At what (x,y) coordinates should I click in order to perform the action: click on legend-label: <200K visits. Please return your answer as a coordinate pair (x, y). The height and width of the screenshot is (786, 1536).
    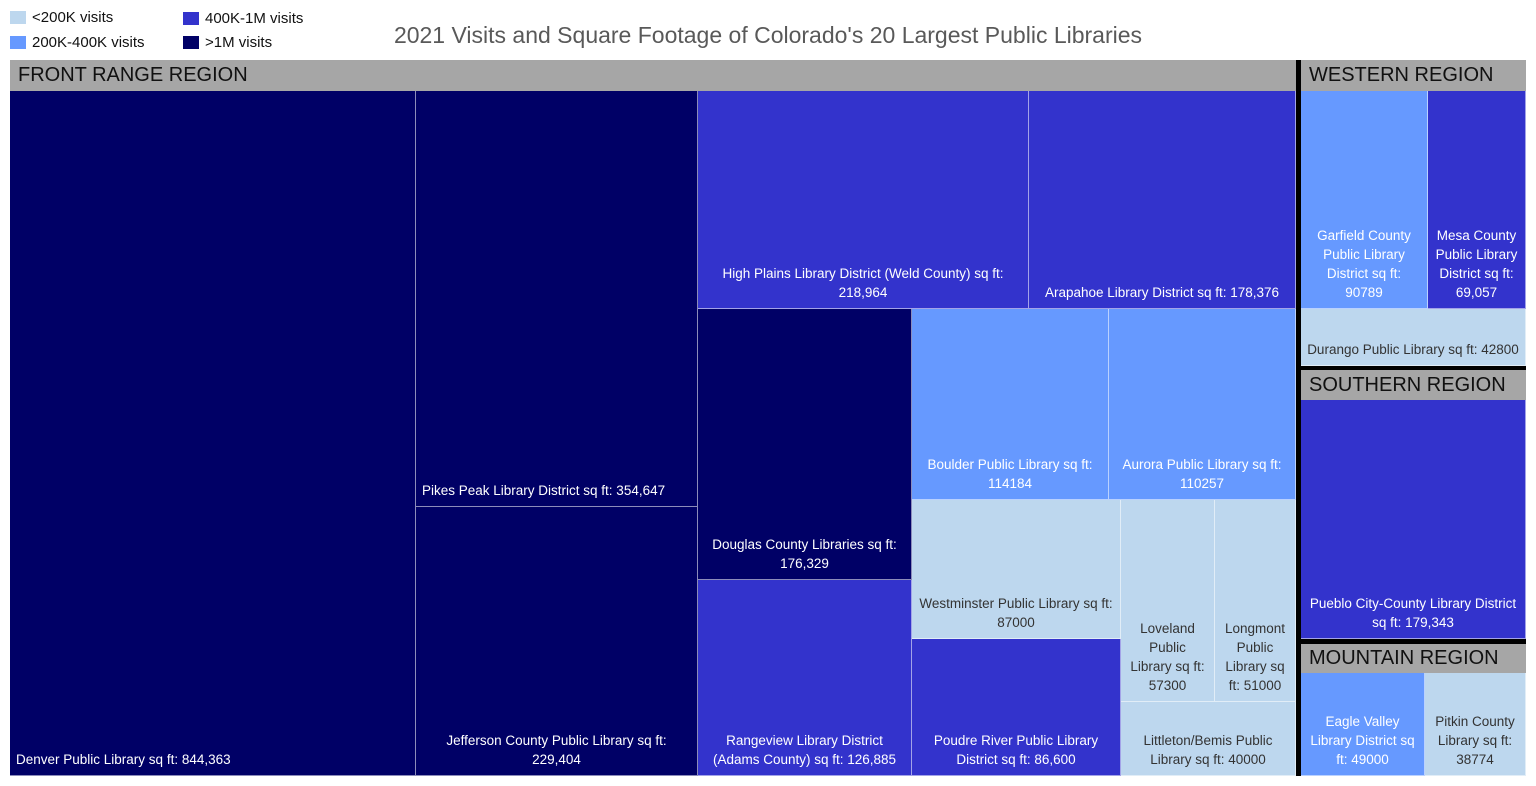
    Looking at the image, I should click on (73, 17).